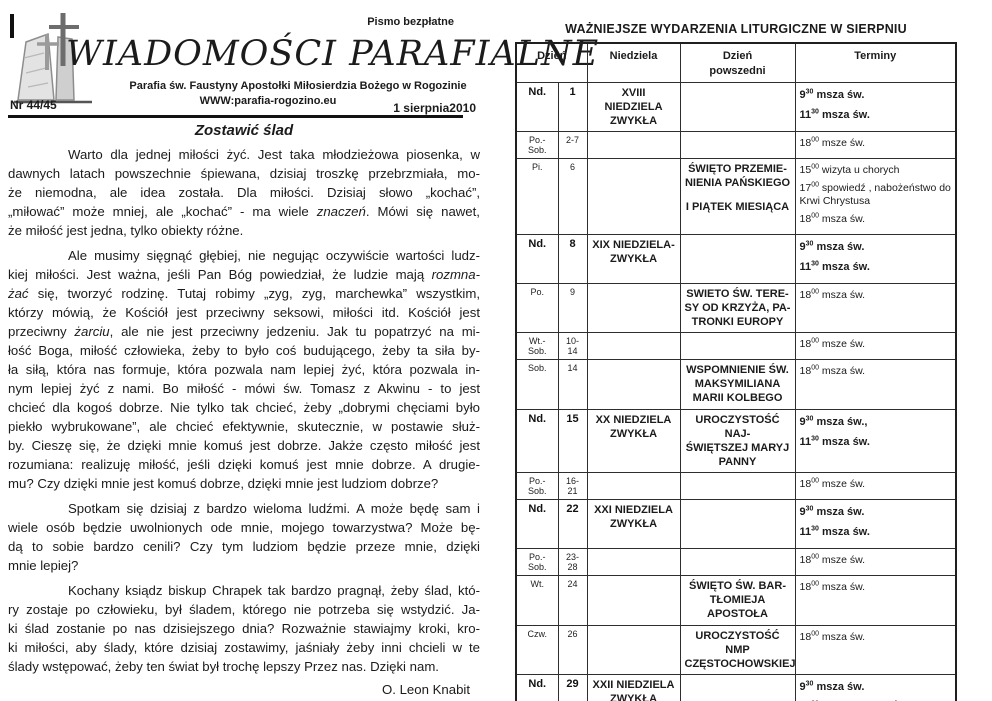  Describe the element at coordinates (633, 259) in the screenshot. I see `sunday-cell: XIX NIEDZIELA- ZWYKŁA` at that location.